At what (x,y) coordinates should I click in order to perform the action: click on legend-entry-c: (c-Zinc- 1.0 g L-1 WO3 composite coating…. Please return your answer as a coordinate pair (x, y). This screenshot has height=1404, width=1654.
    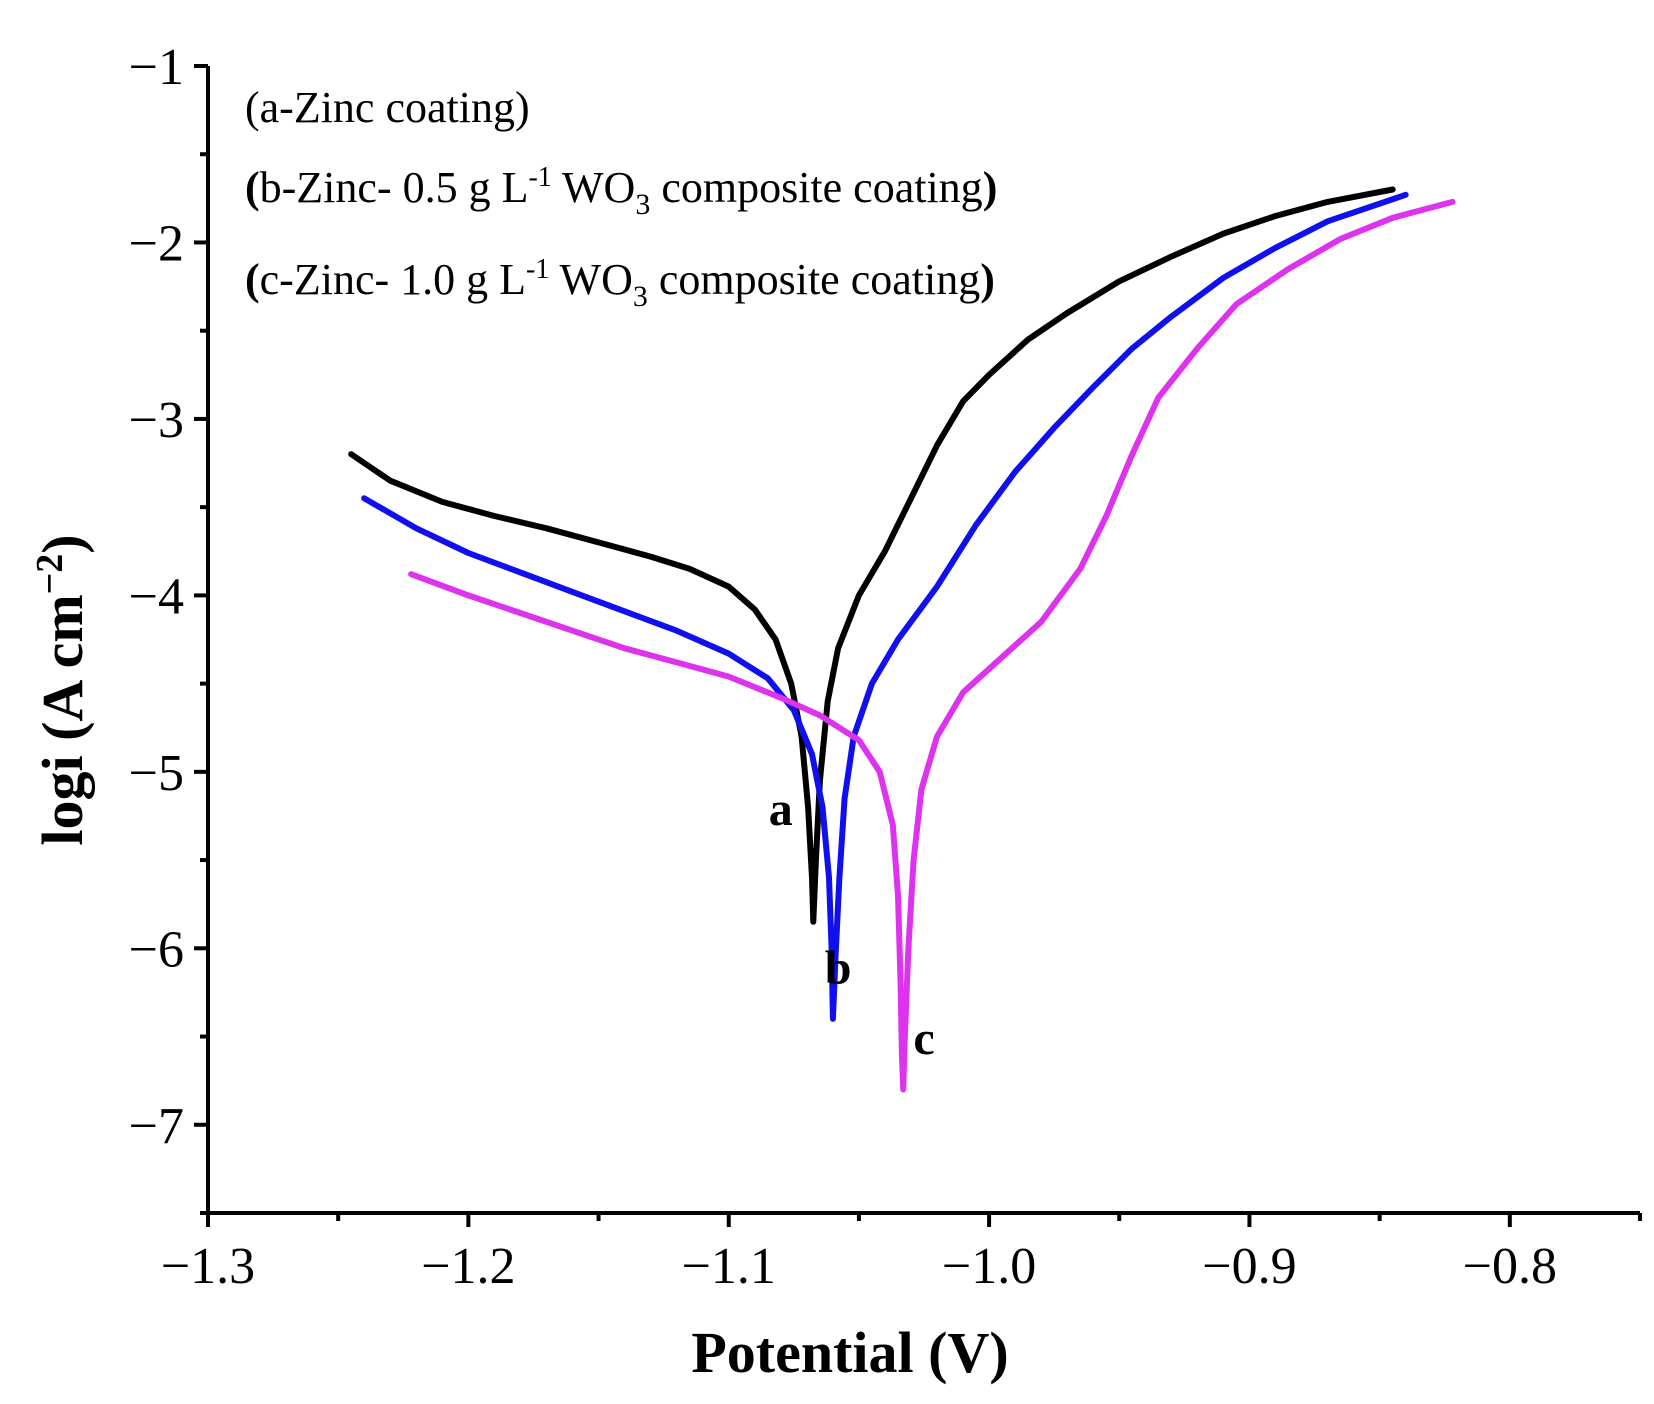
    Looking at the image, I should click on (620, 283).